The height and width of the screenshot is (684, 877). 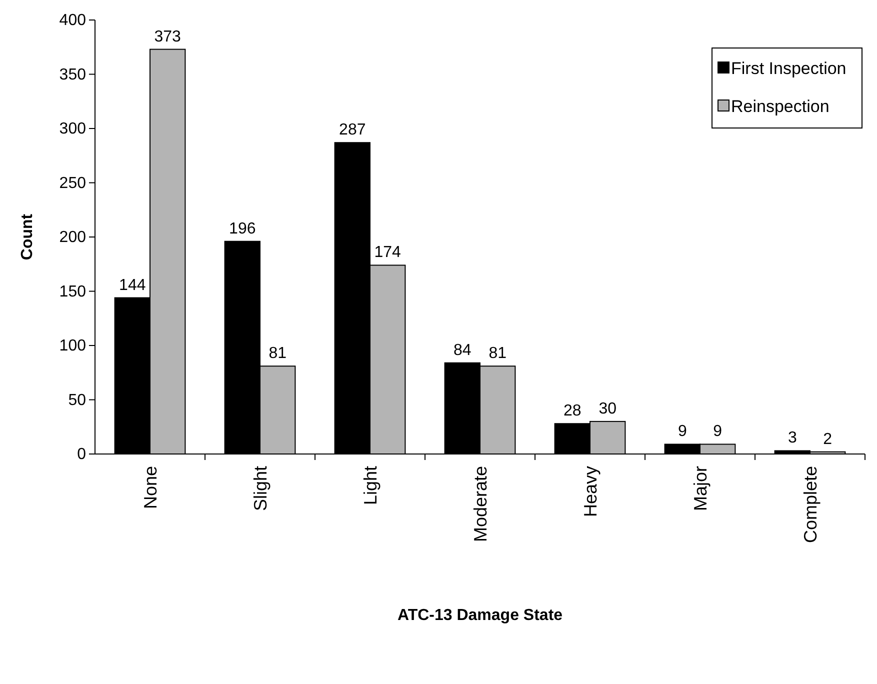 I want to click on y-tick-label: 50, so click(x=77, y=400).